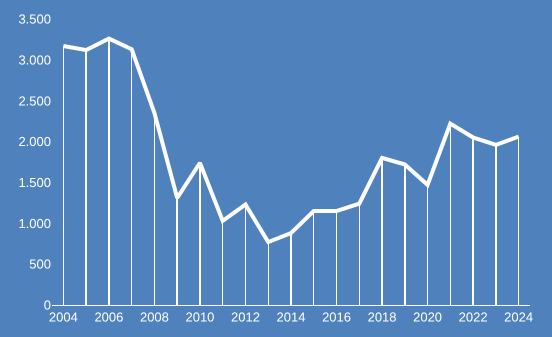 The height and width of the screenshot is (337, 552). What do you see at coordinates (336, 317) in the screenshot?
I see `x-tick-label: 2016` at bounding box center [336, 317].